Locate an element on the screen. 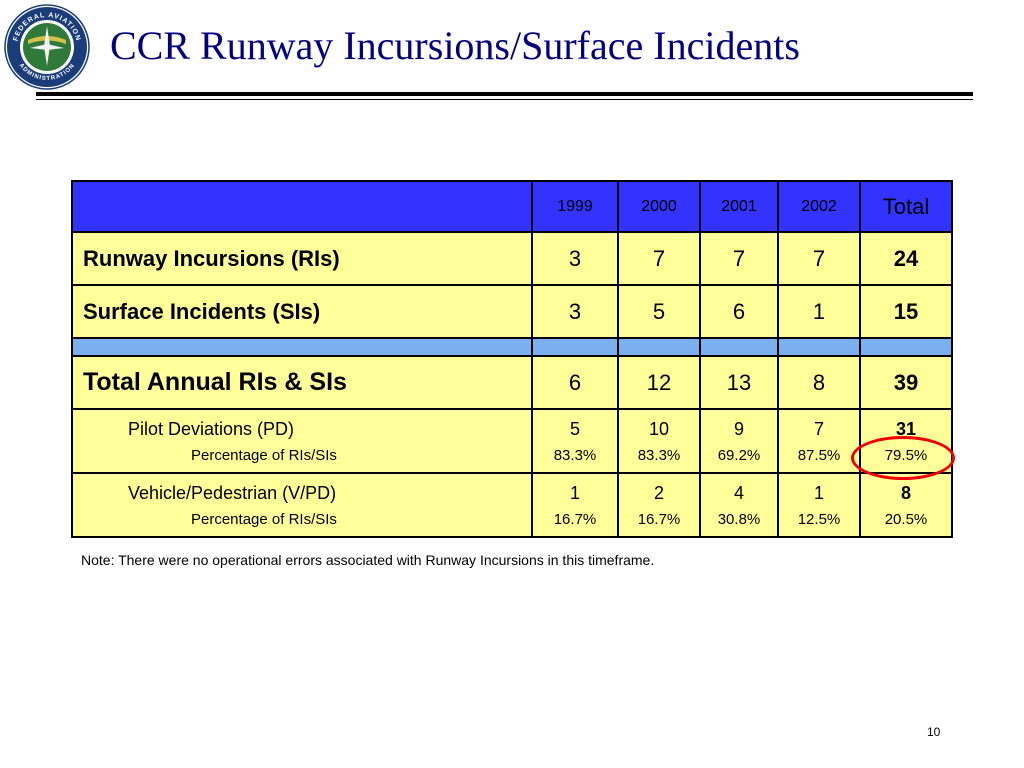 This screenshot has height=768, width=1024. table-cell: 1 12.5% is located at coordinates (819, 505).